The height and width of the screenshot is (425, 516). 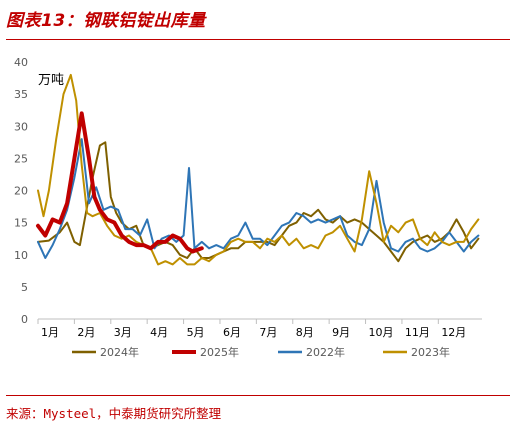 What do you see at coordinates (417, 332) in the screenshot?
I see `x-tick-label: 11月` at bounding box center [417, 332].